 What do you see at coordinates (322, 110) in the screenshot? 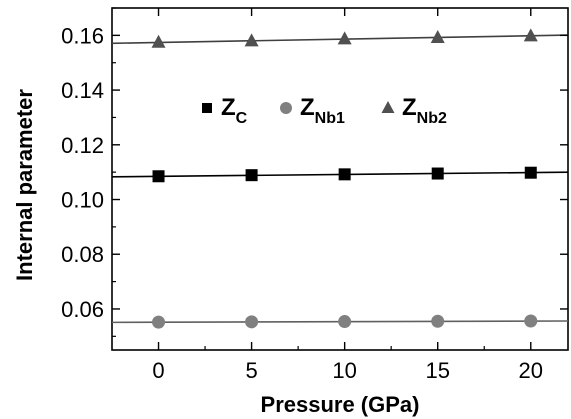
I see `legend-label-z-nb1: ZNb1` at bounding box center [322, 110].